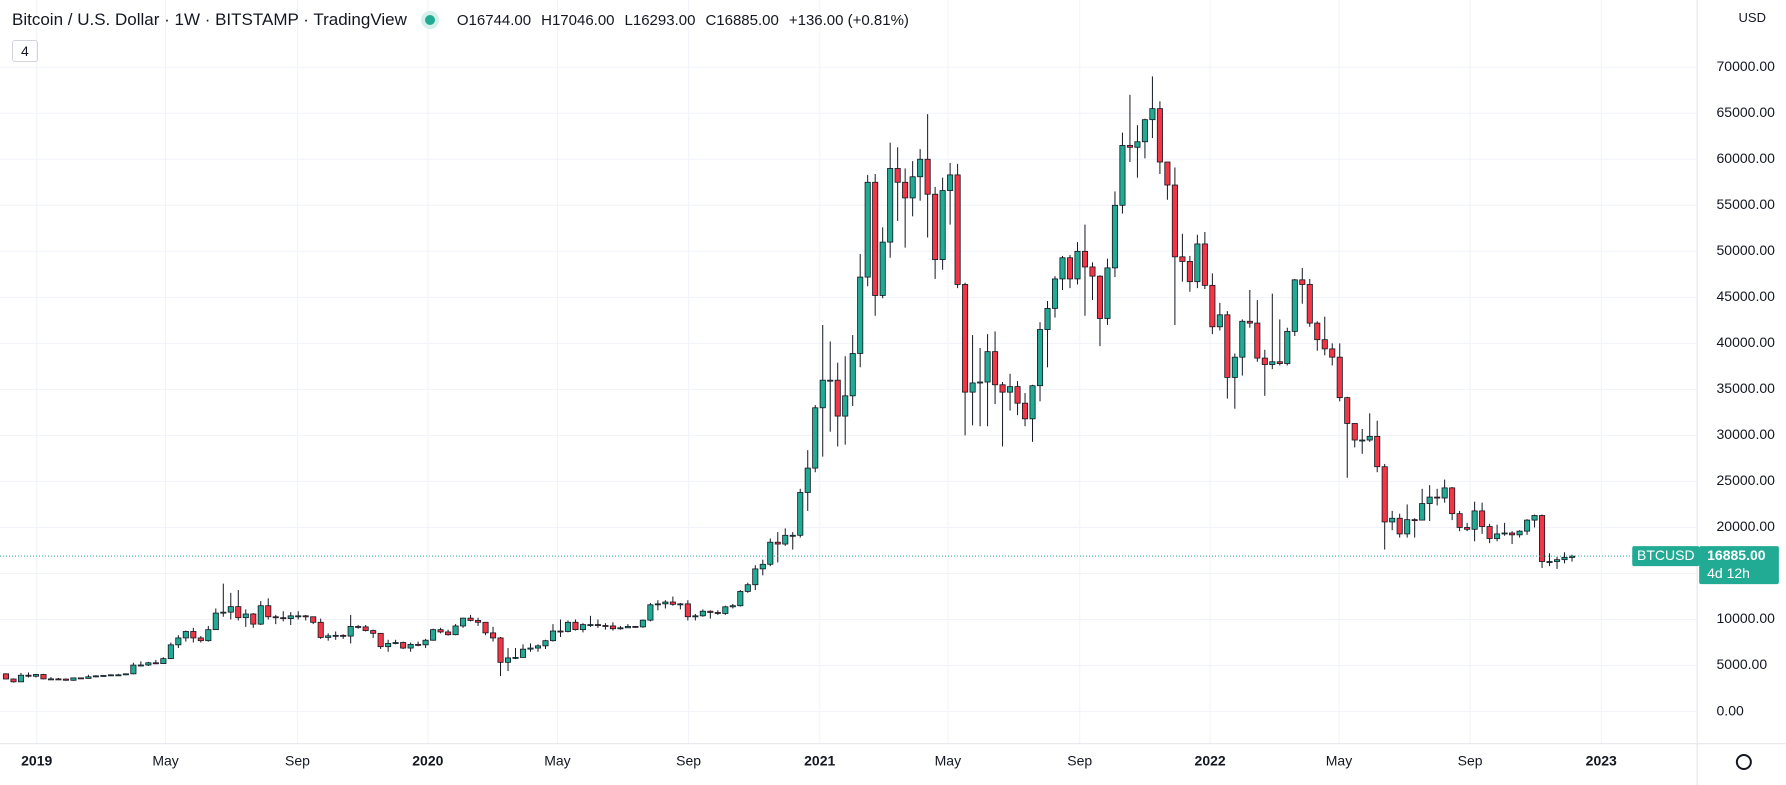  Describe the element at coordinates (1666, 556) in the screenshot. I see `symbol-badge` at that location.